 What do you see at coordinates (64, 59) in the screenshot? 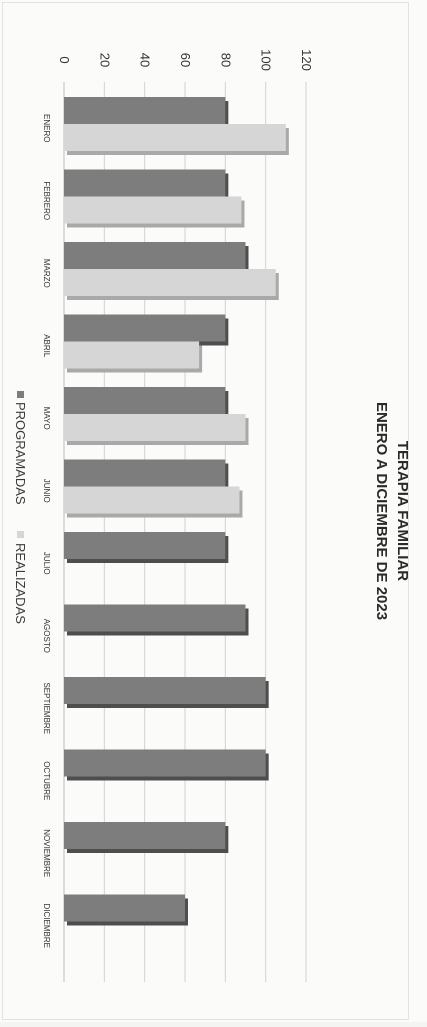
I see `y-tick-label: 0` at bounding box center [64, 59].